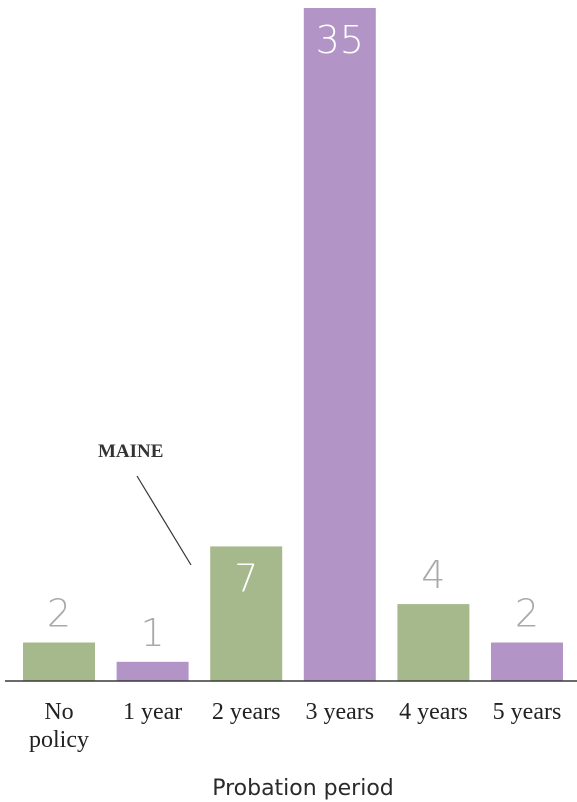  Describe the element at coordinates (58, 712) in the screenshot. I see `category-label: No` at that location.